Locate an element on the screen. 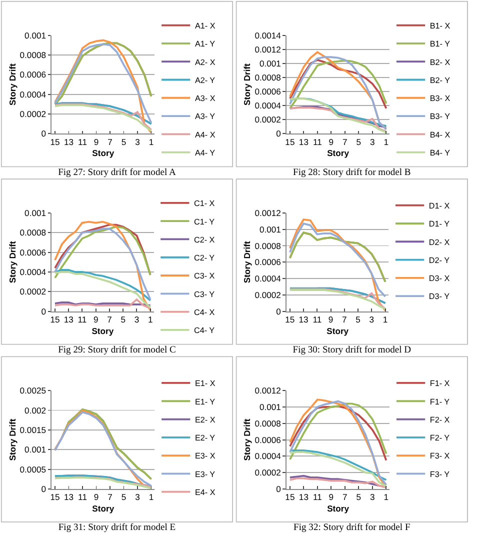 Image resolution: width=491 pixels, height=541 pixels. y-tick-label: 0.0005 is located at coordinates (33, 469).